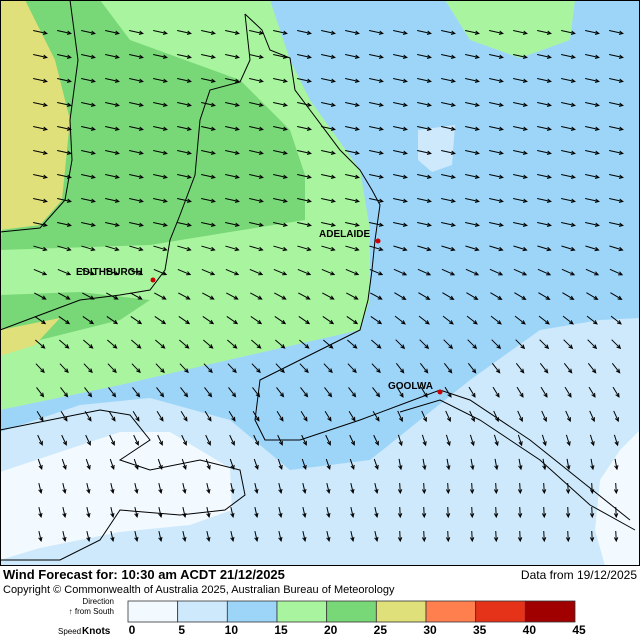 The width and height of the screenshot is (640, 643). Describe the element at coordinates (331, 630) in the screenshot. I see `legend-tick-label: 20` at that location.